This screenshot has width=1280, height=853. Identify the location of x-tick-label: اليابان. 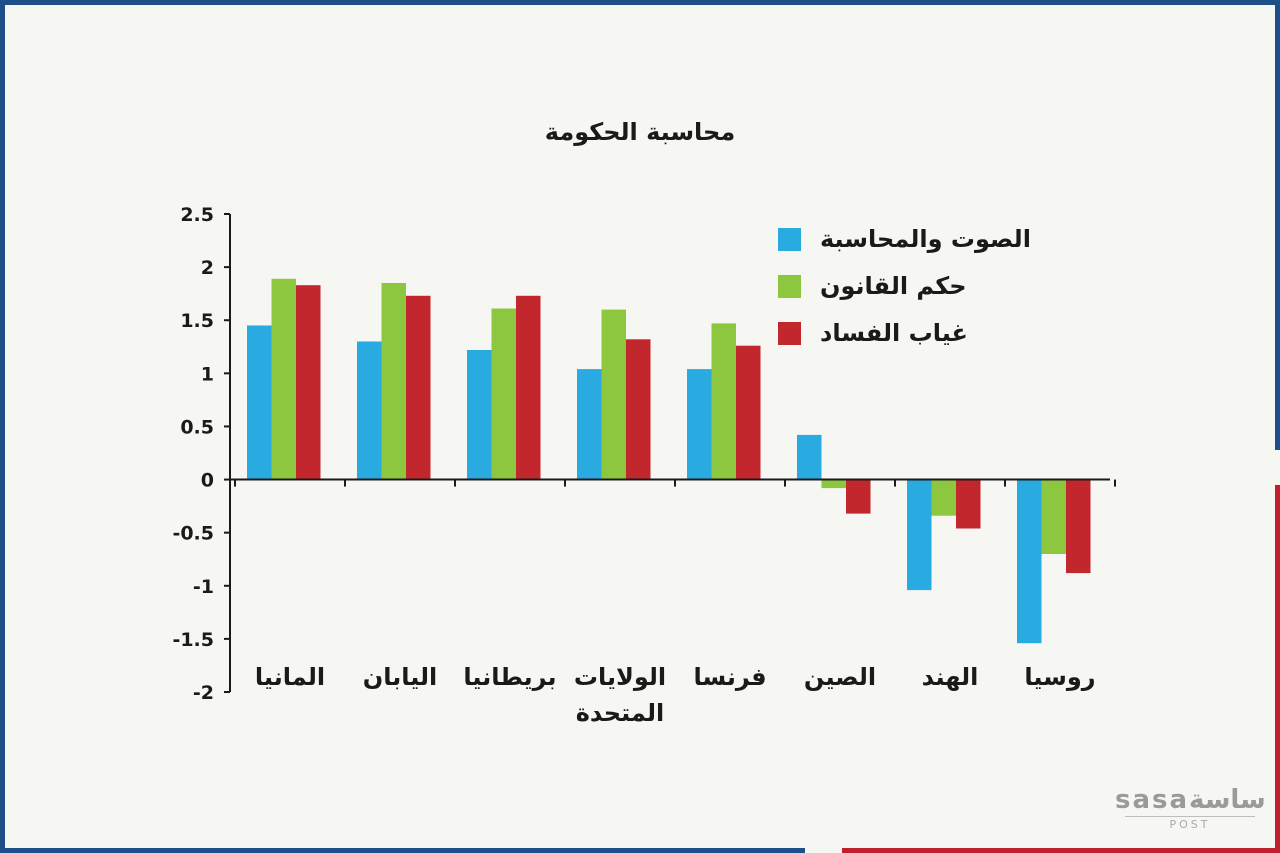
(400, 677).